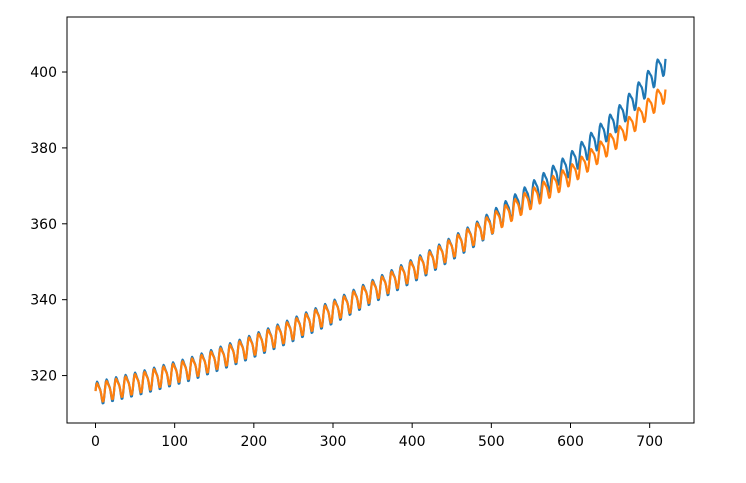 This screenshot has height=483, width=746. What do you see at coordinates (253, 442) in the screenshot?
I see `x-tick-label: 200` at bounding box center [253, 442].